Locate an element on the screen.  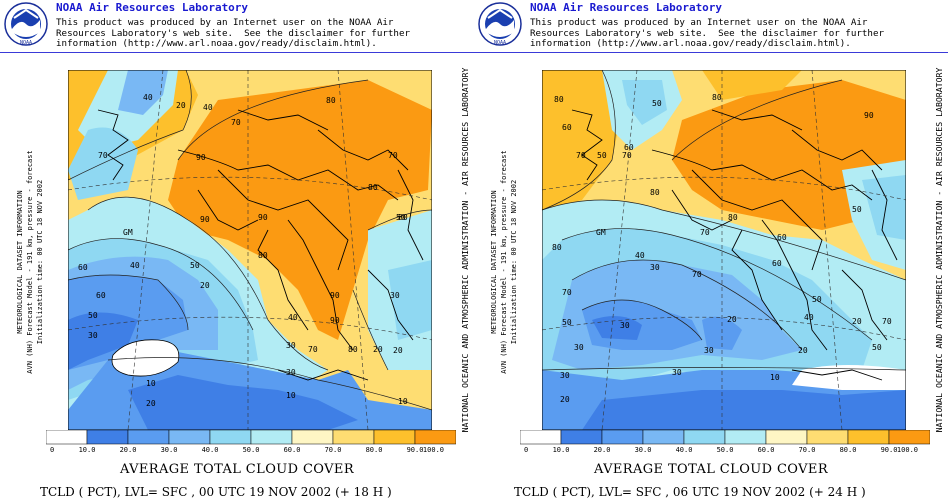
color-scale-tick: 80.0 is located at coordinates (374, 450).